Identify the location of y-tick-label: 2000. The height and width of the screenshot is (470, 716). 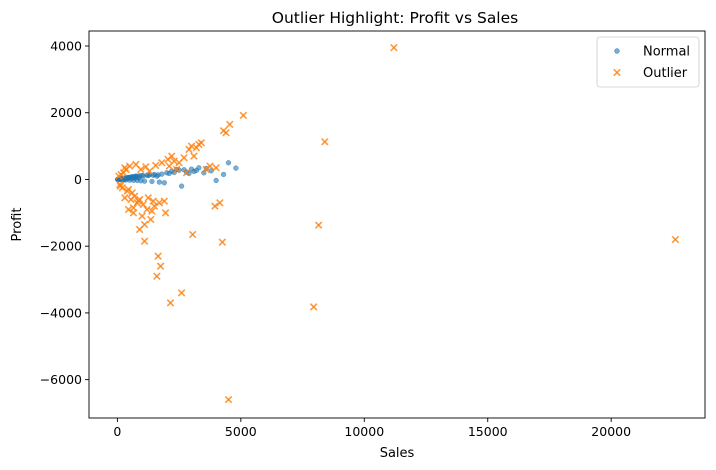
(66, 112).